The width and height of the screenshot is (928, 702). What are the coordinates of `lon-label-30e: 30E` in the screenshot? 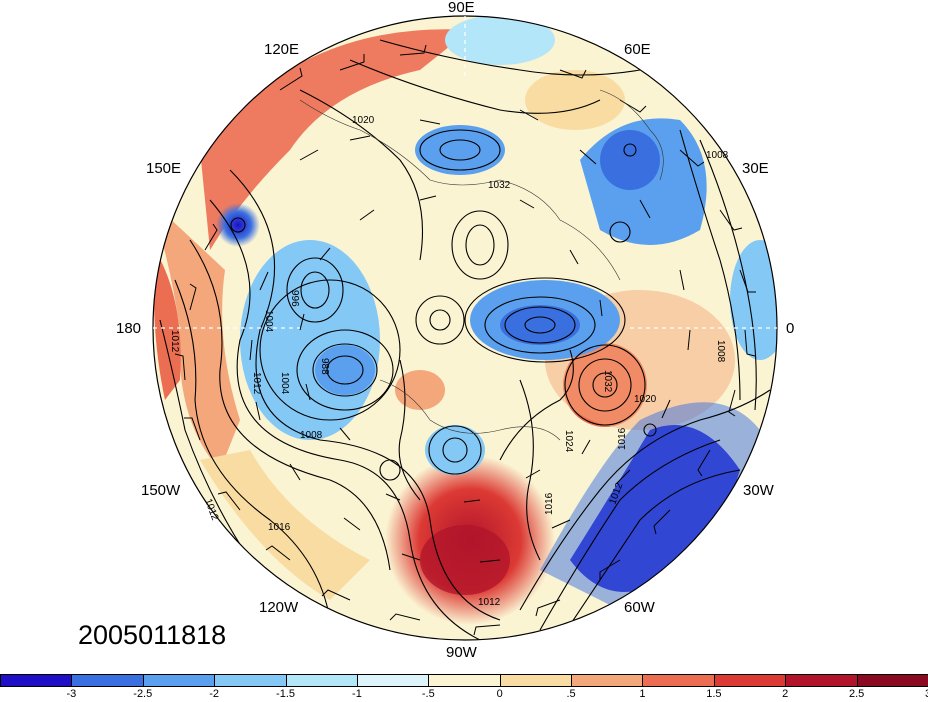 It's located at (755, 168).